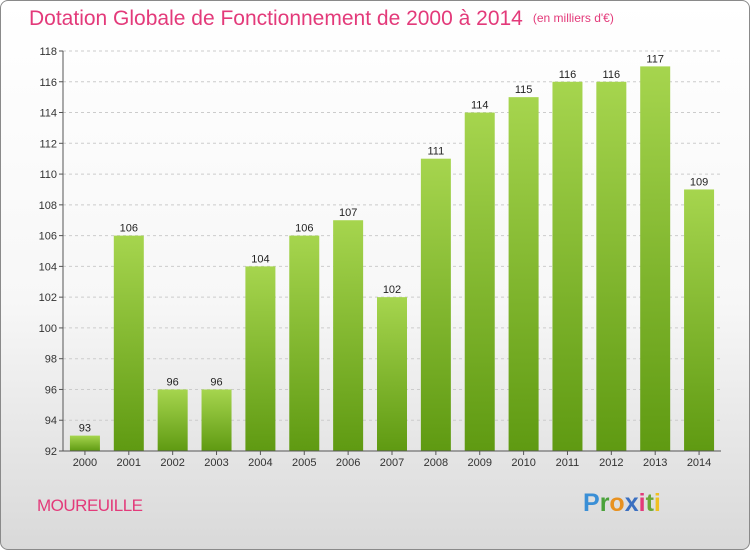 The height and width of the screenshot is (550, 750). Describe the element at coordinates (216, 463) in the screenshot. I see `x-tick-label: 2003` at that location.